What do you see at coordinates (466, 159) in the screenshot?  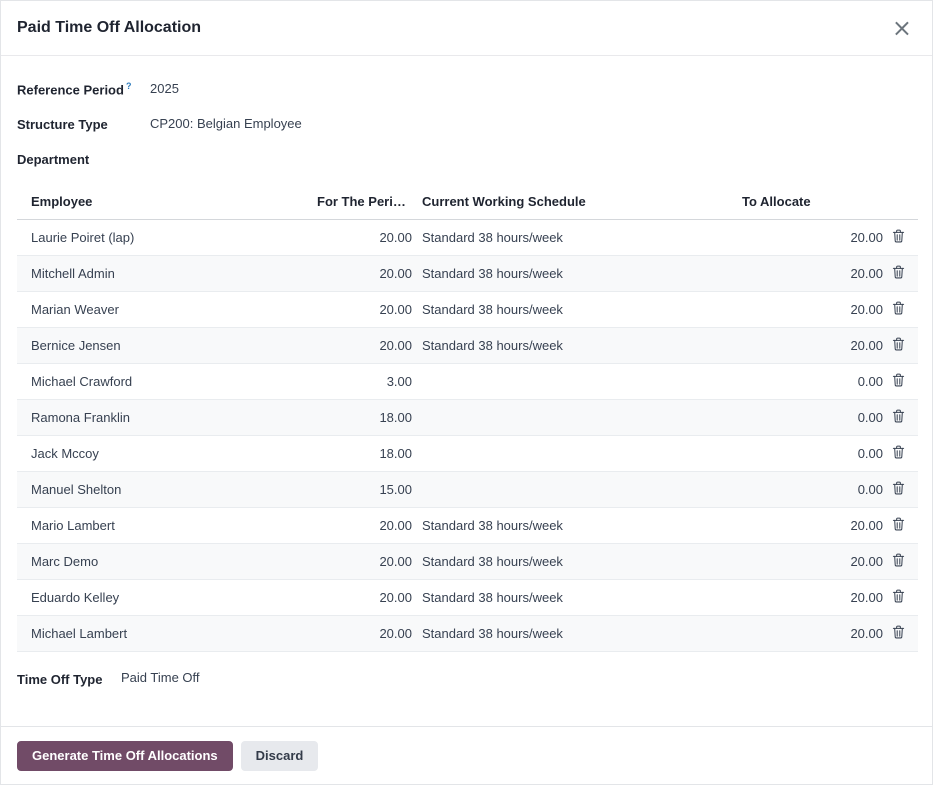 I see `form-row-department: Department` at bounding box center [466, 159].